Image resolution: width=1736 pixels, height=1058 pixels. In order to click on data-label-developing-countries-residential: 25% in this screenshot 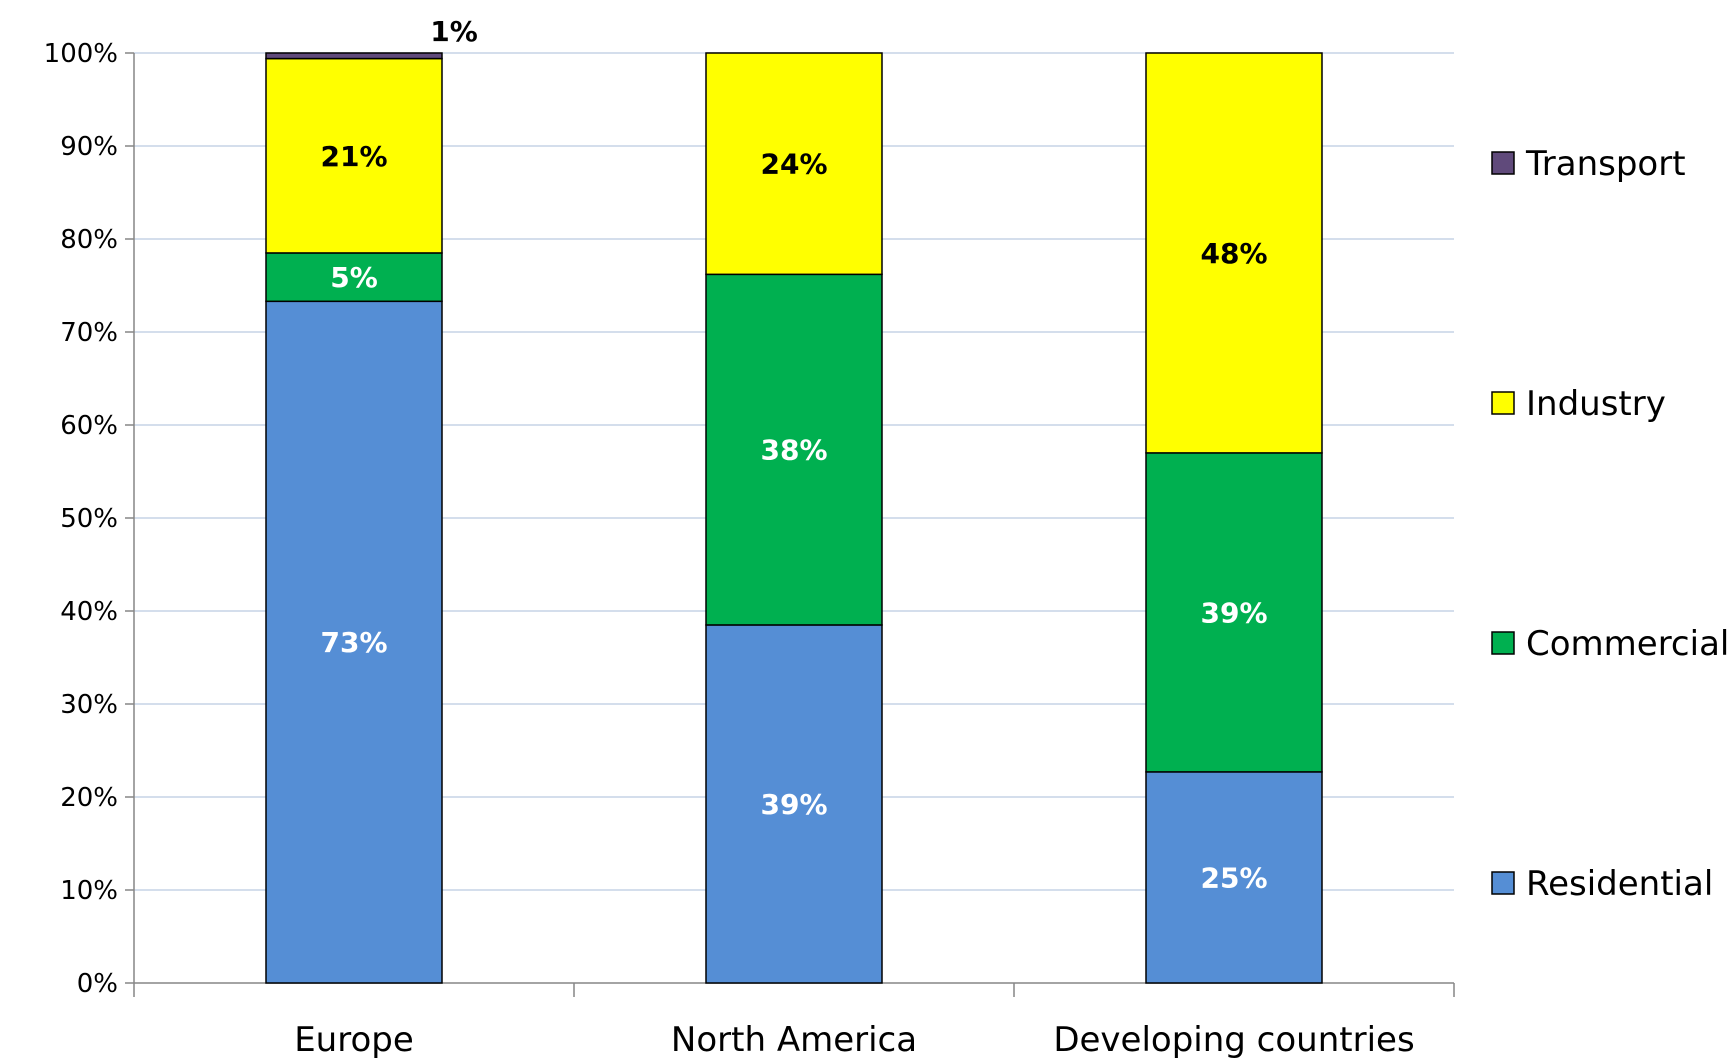, I will do `click(1233, 877)`.